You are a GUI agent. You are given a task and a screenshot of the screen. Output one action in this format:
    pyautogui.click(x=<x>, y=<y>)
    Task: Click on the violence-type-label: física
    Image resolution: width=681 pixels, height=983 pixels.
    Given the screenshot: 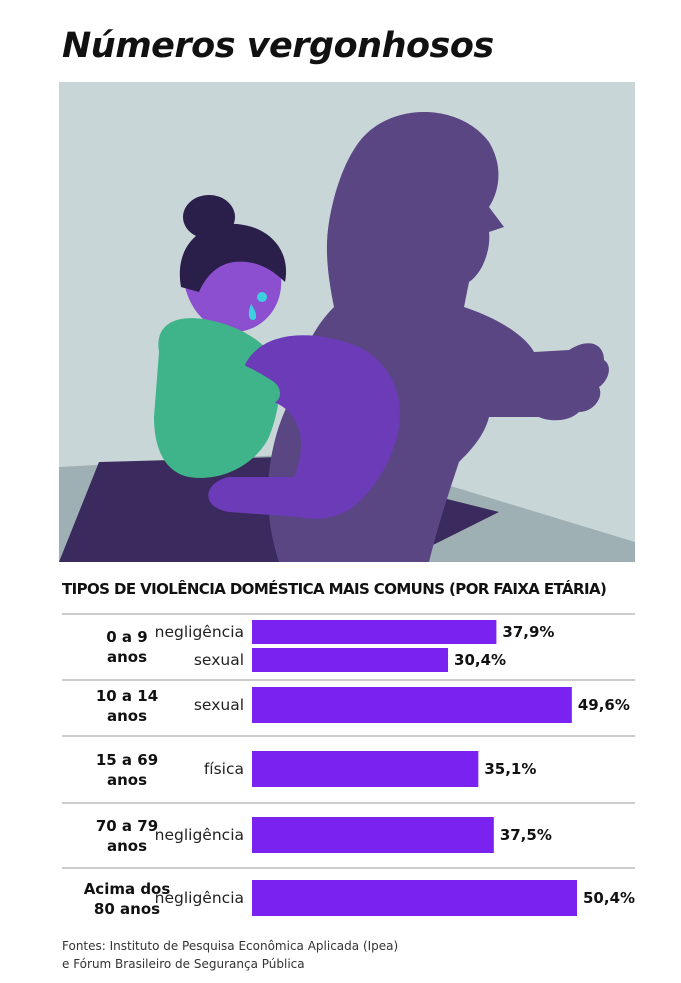 What is the action you would take?
    pyautogui.click(x=224, y=769)
    